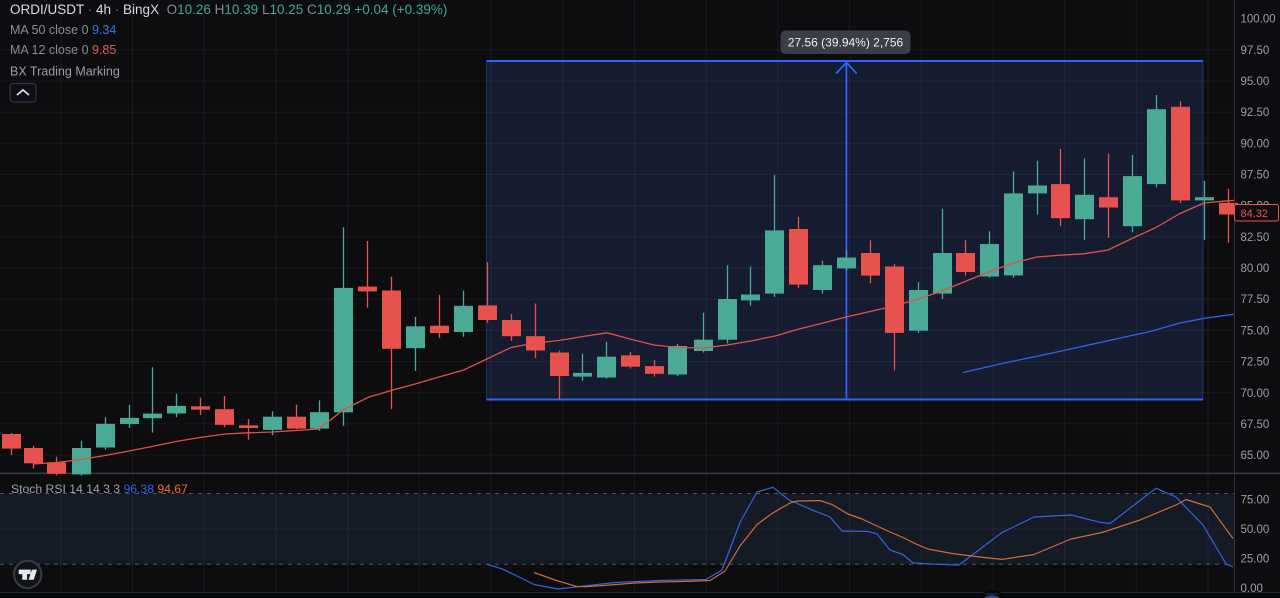  What do you see at coordinates (1255, 456) in the screenshot?
I see `svg-text: 65.00` at bounding box center [1255, 456].